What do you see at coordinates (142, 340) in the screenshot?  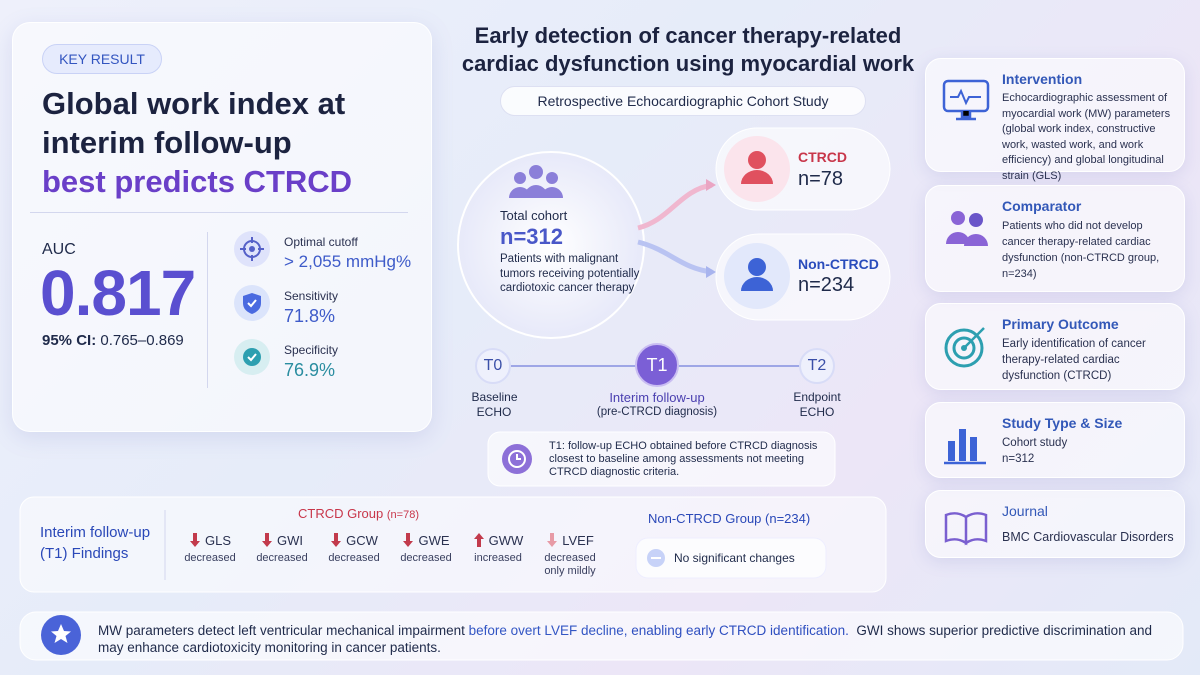 I see `ci-value: 0.765–0.869` at bounding box center [142, 340].